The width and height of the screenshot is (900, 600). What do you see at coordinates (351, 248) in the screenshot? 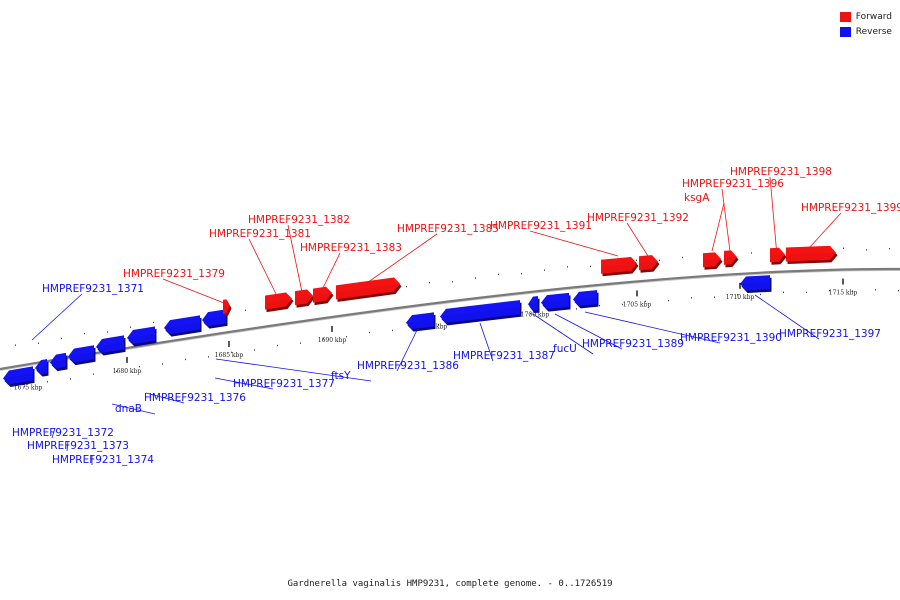
I see `gene-label: HMPREF9231_1383` at bounding box center [351, 248].